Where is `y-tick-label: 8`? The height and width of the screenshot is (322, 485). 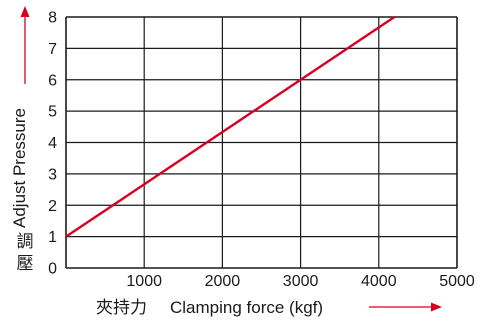
y-tick-label: 8 is located at coordinates (52, 18).